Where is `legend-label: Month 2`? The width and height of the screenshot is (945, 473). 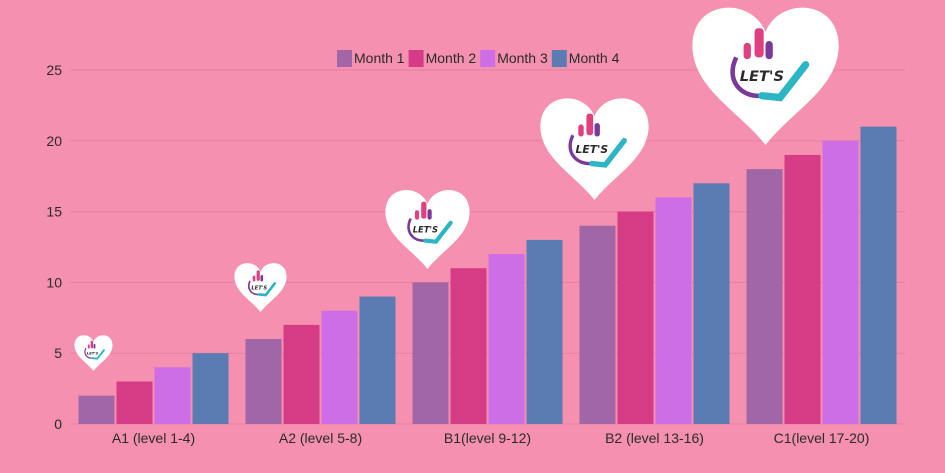 legend-label: Month 2 is located at coordinates (451, 58).